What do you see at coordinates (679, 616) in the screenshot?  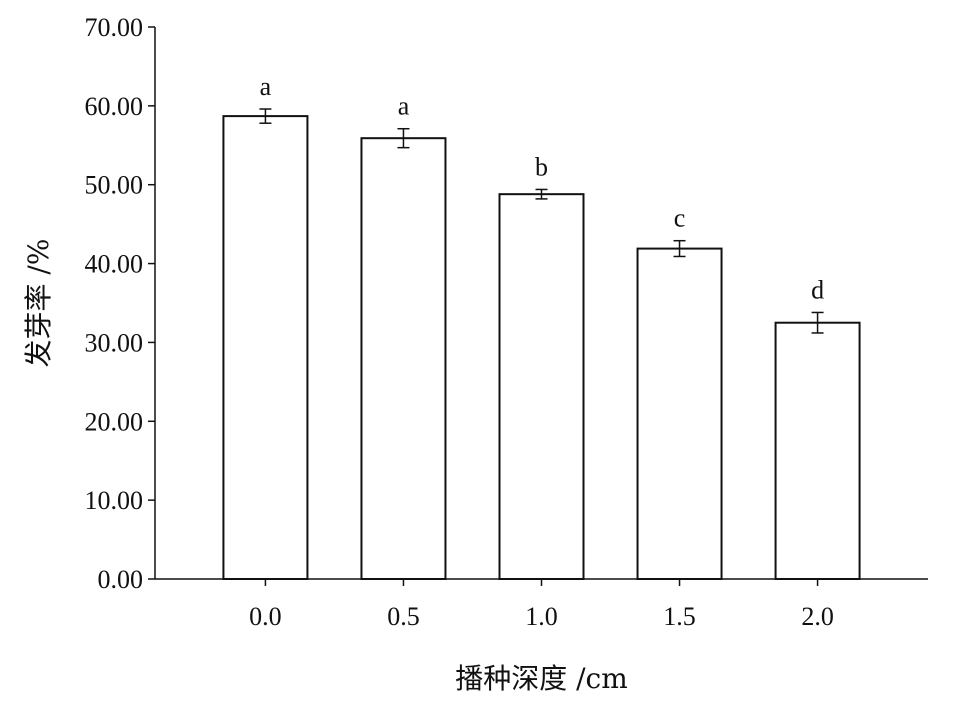 I see `x-tick-label: 1.5` at bounding box center [679, 616].